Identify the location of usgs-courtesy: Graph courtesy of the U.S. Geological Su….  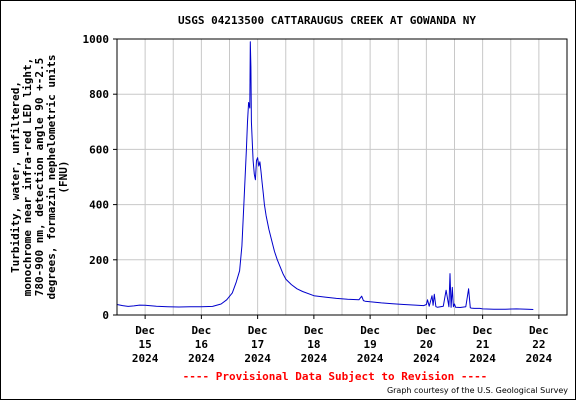
(477, 390).